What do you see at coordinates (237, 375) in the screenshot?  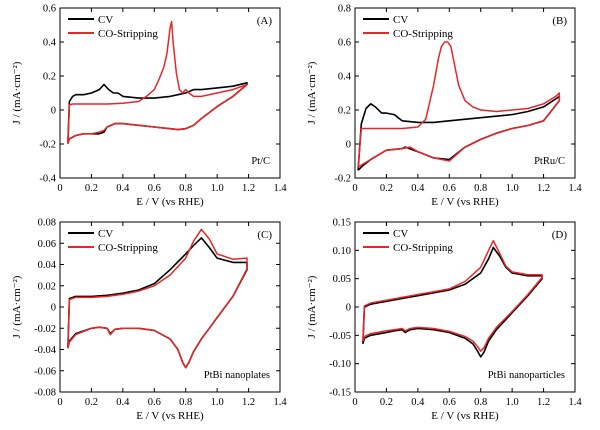 I see `sample-label: PtBi nanoplates` at bounding box center [237, 375].